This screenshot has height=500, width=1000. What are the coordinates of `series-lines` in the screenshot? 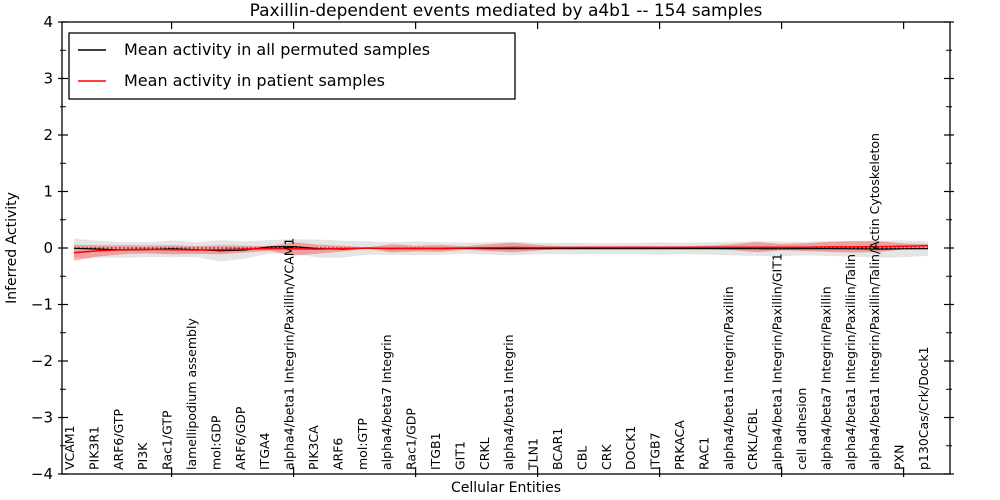 It's located at (501, 249).